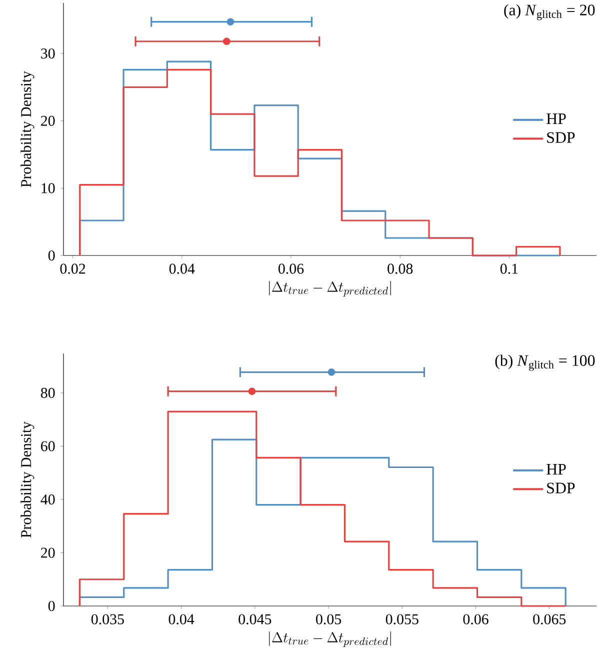 The height and width of the screenshot is (664, 599). What do you see at coordinates (107, 619) in the screenshot?
I see `x-tick-label: 0.035` at bounding box center [107, 619].